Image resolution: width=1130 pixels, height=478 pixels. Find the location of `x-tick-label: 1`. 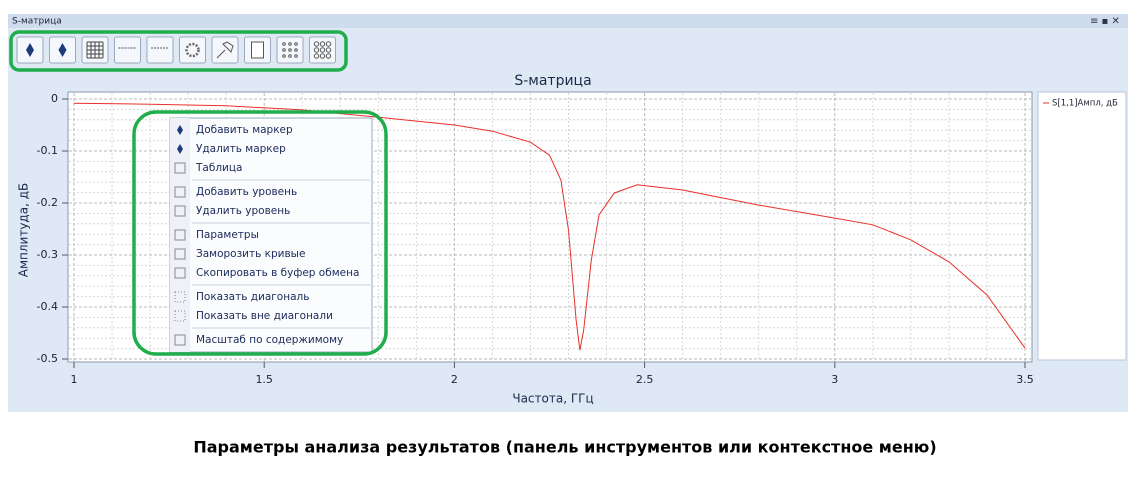

x-tick-label: 1 is located at coordinates (74, 379).